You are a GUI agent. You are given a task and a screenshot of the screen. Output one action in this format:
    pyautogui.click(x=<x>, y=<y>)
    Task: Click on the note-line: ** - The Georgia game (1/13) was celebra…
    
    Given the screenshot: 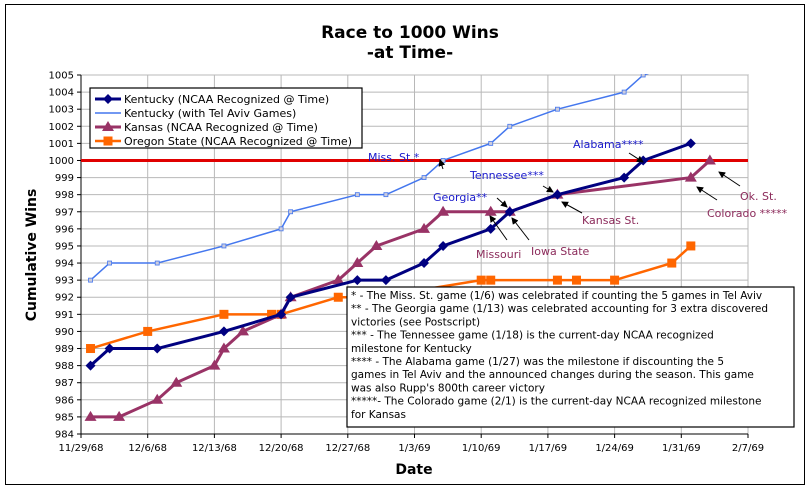 What is the action you would take?
    pyautogui.click(x=559, y=309)
    